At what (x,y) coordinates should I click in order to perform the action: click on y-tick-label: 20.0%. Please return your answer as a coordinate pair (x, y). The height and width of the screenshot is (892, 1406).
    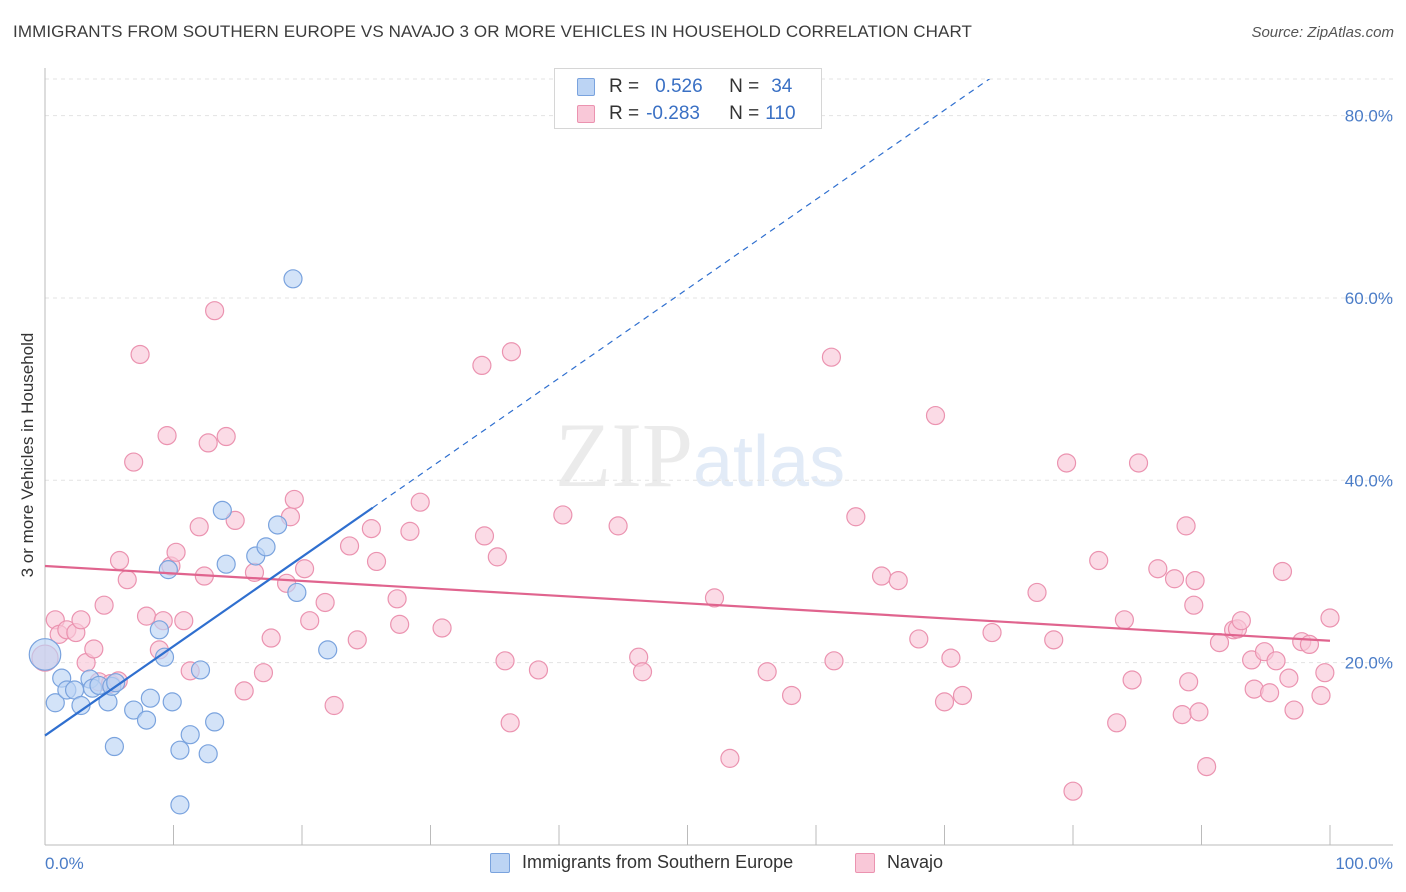
    Looking at the image, I should click on (1369, 663).